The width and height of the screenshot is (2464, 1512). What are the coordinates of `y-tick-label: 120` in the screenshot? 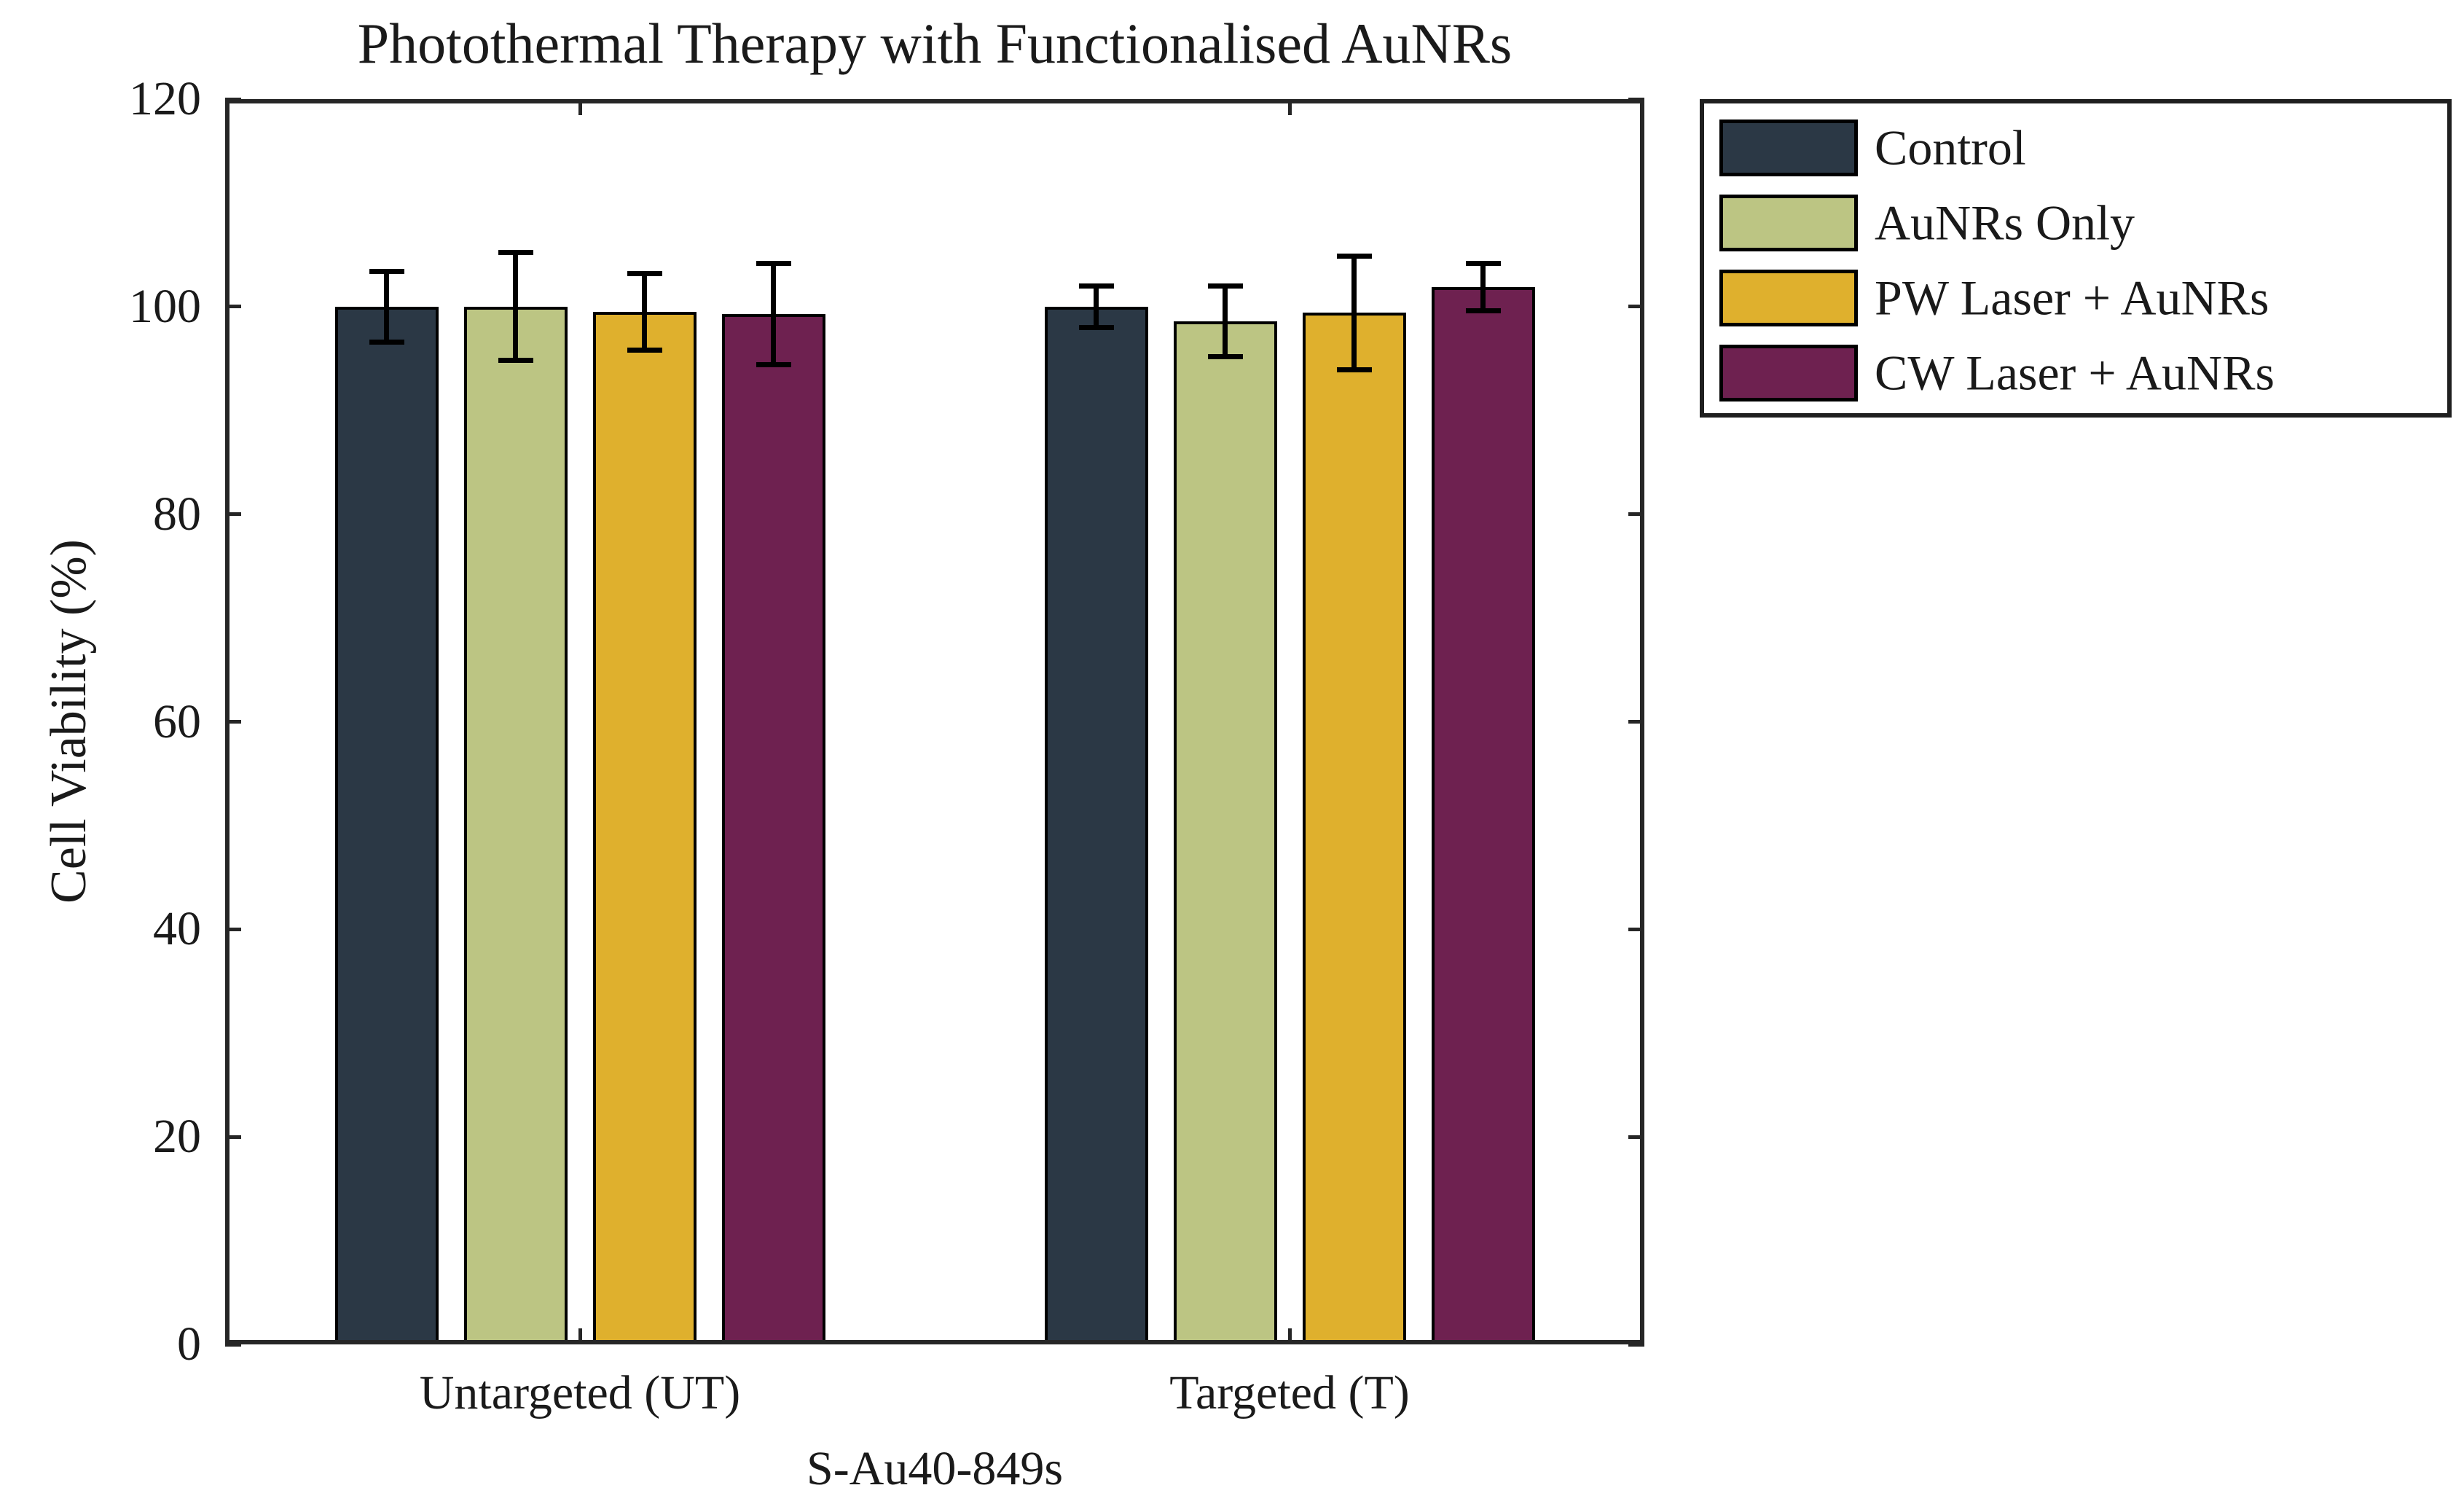 It's located at (165, 99).